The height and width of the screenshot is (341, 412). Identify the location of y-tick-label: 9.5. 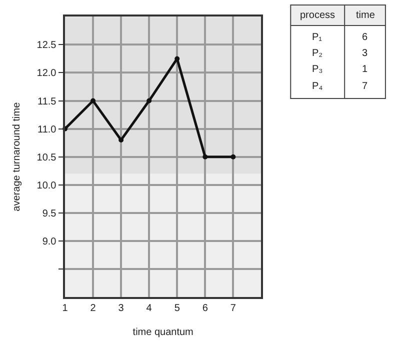
(49, 214).